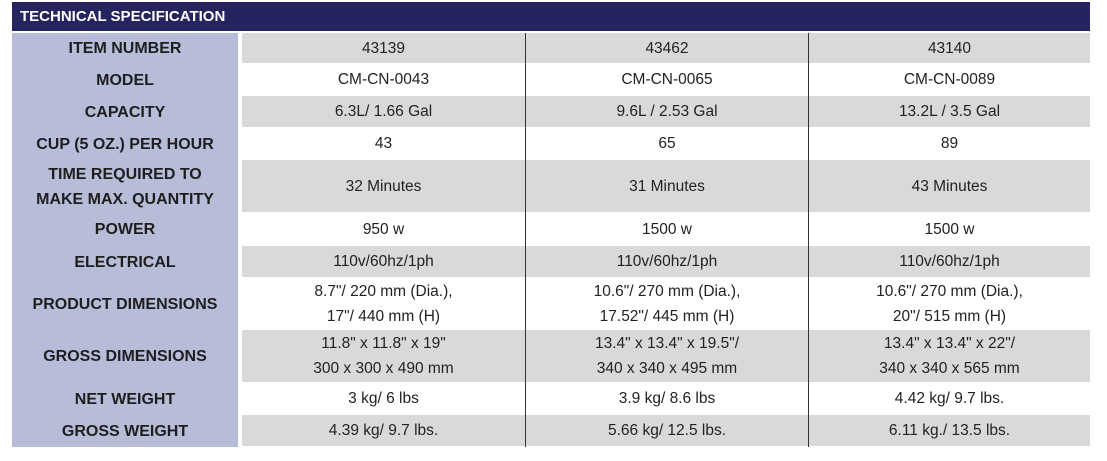 The image size is (1107, 461). I want to click on row-label: GROSS WEIGHT, so click(125, 431).